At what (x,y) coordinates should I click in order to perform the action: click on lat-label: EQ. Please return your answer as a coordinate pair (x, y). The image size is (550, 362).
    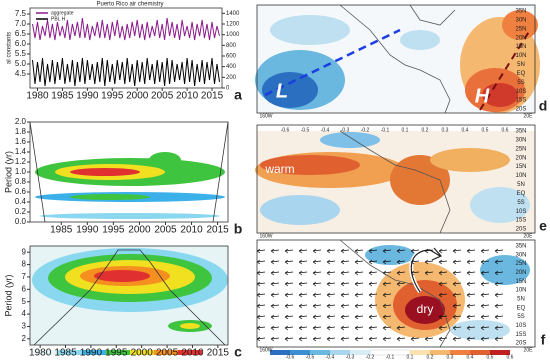
    Looking at the image, I should click on (521, 194).